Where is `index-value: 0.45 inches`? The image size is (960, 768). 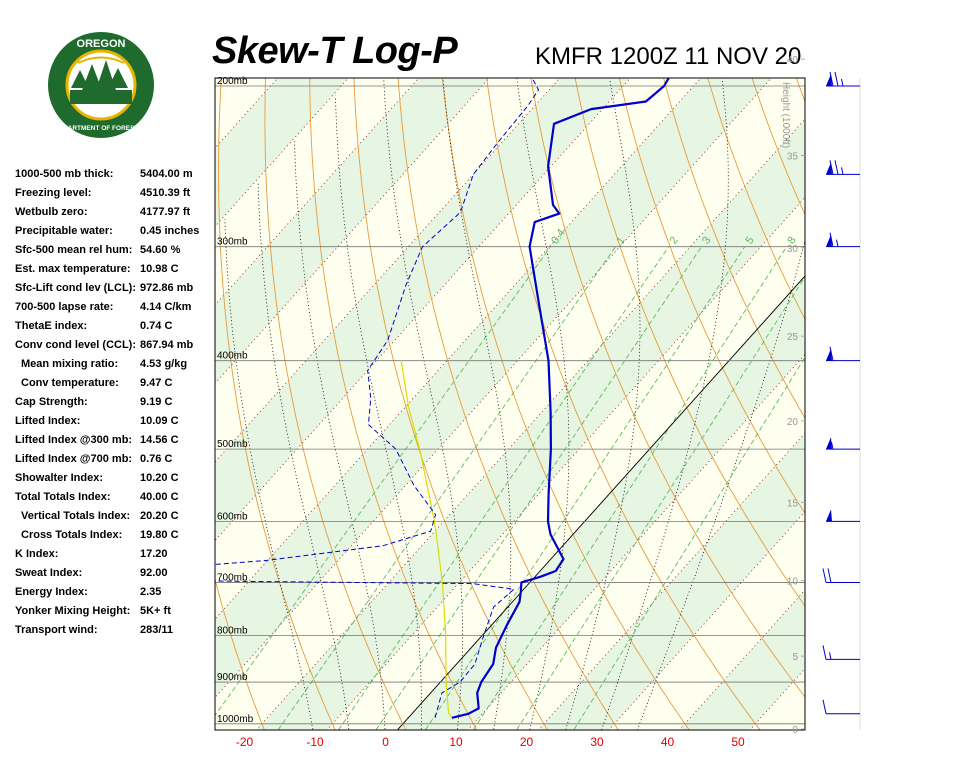
index-value: 0.45 inches is located at coordinates (170, 231).